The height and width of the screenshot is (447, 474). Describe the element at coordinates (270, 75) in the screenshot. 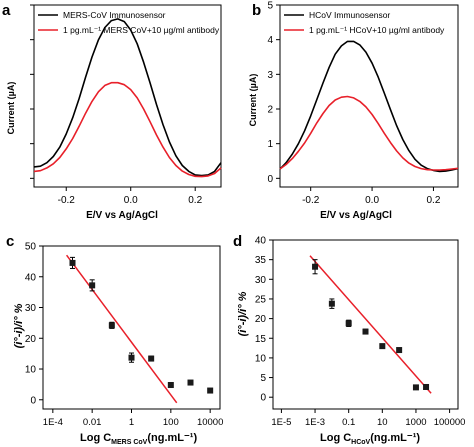

I see `panel-b-ytick-label: 3` at that location.